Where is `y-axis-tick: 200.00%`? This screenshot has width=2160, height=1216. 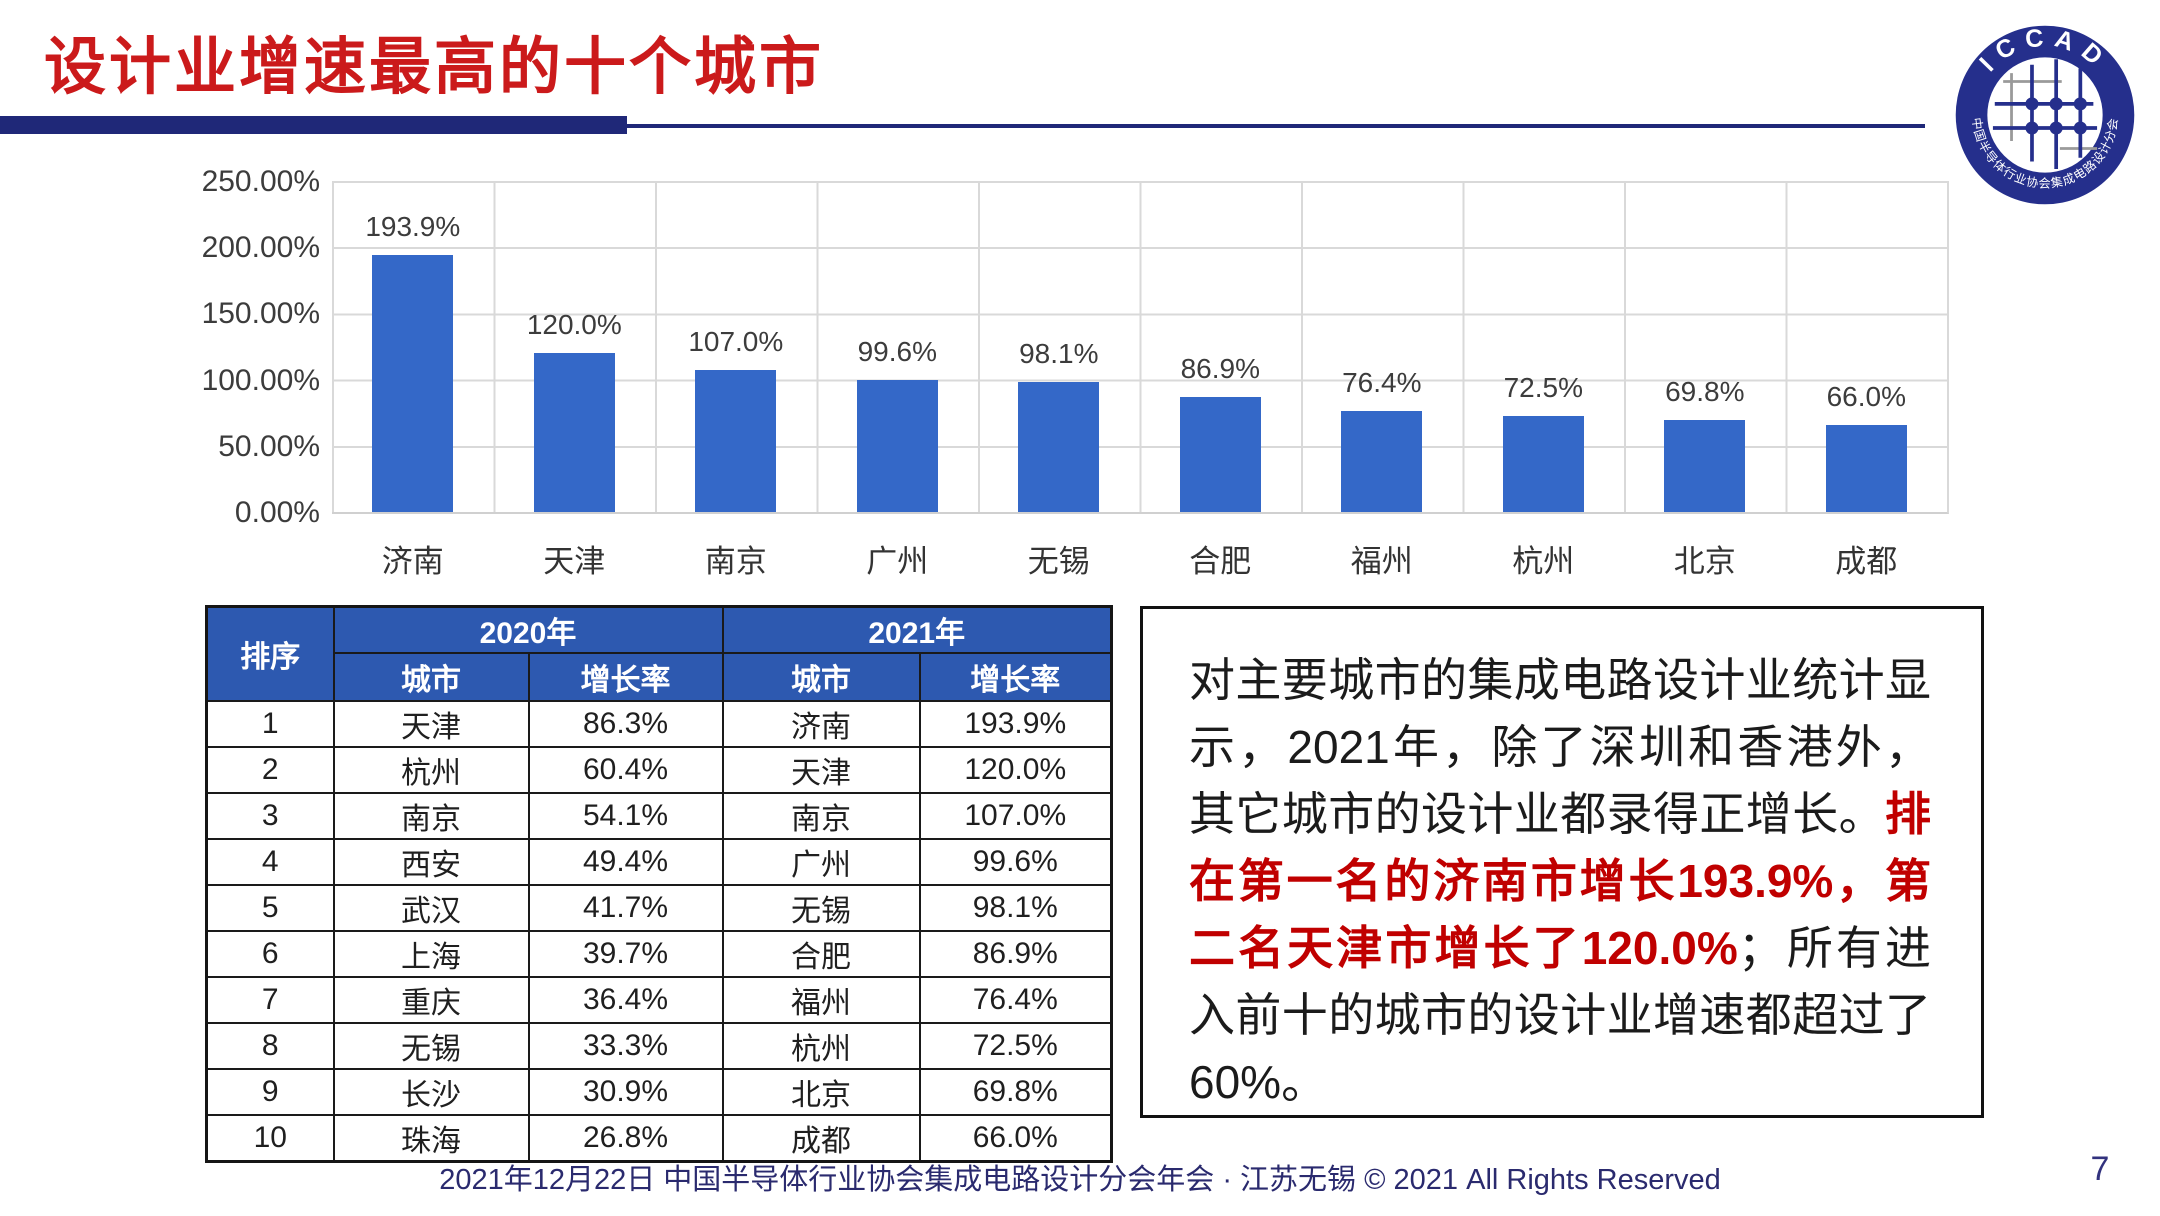 y-axis-tick: 200.00% is located at coordinates (260, 248).